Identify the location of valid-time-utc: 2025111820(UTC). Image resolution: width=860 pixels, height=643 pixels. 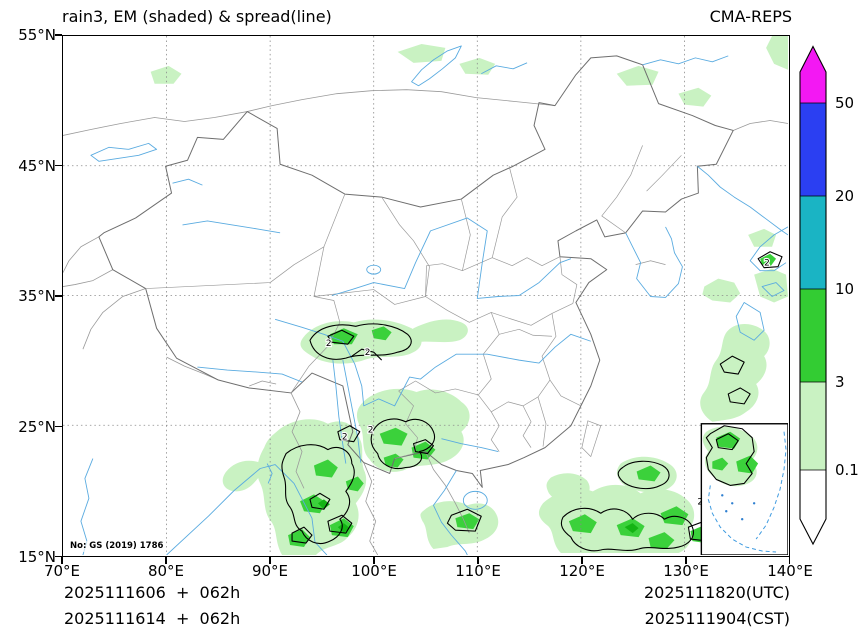
(717, 592).